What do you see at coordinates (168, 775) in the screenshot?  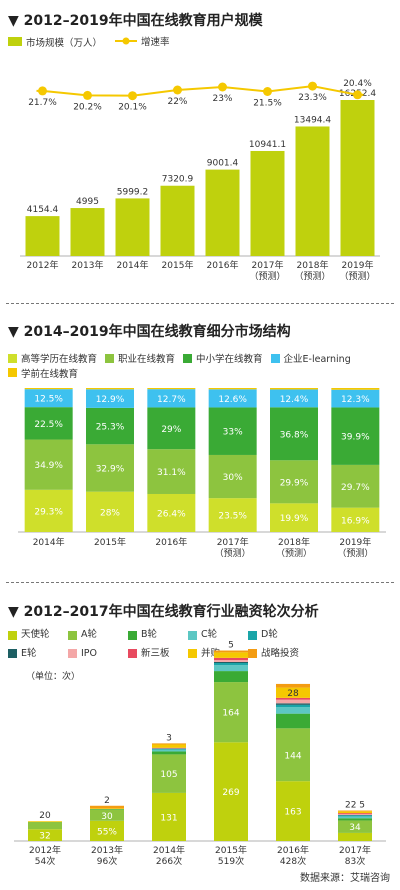 I see `segment-label: 105` at bounding box center [168, 775].